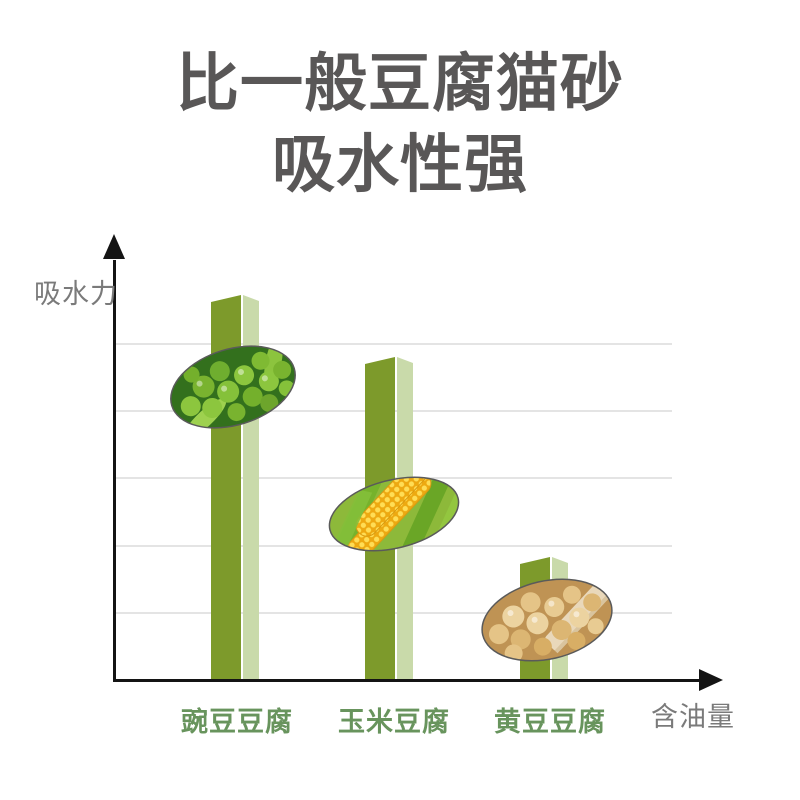  Describe the element at coordinates (400, 84) in the screenshot. I see `title-line-1: 比一般豆腐猫砂` at that location.